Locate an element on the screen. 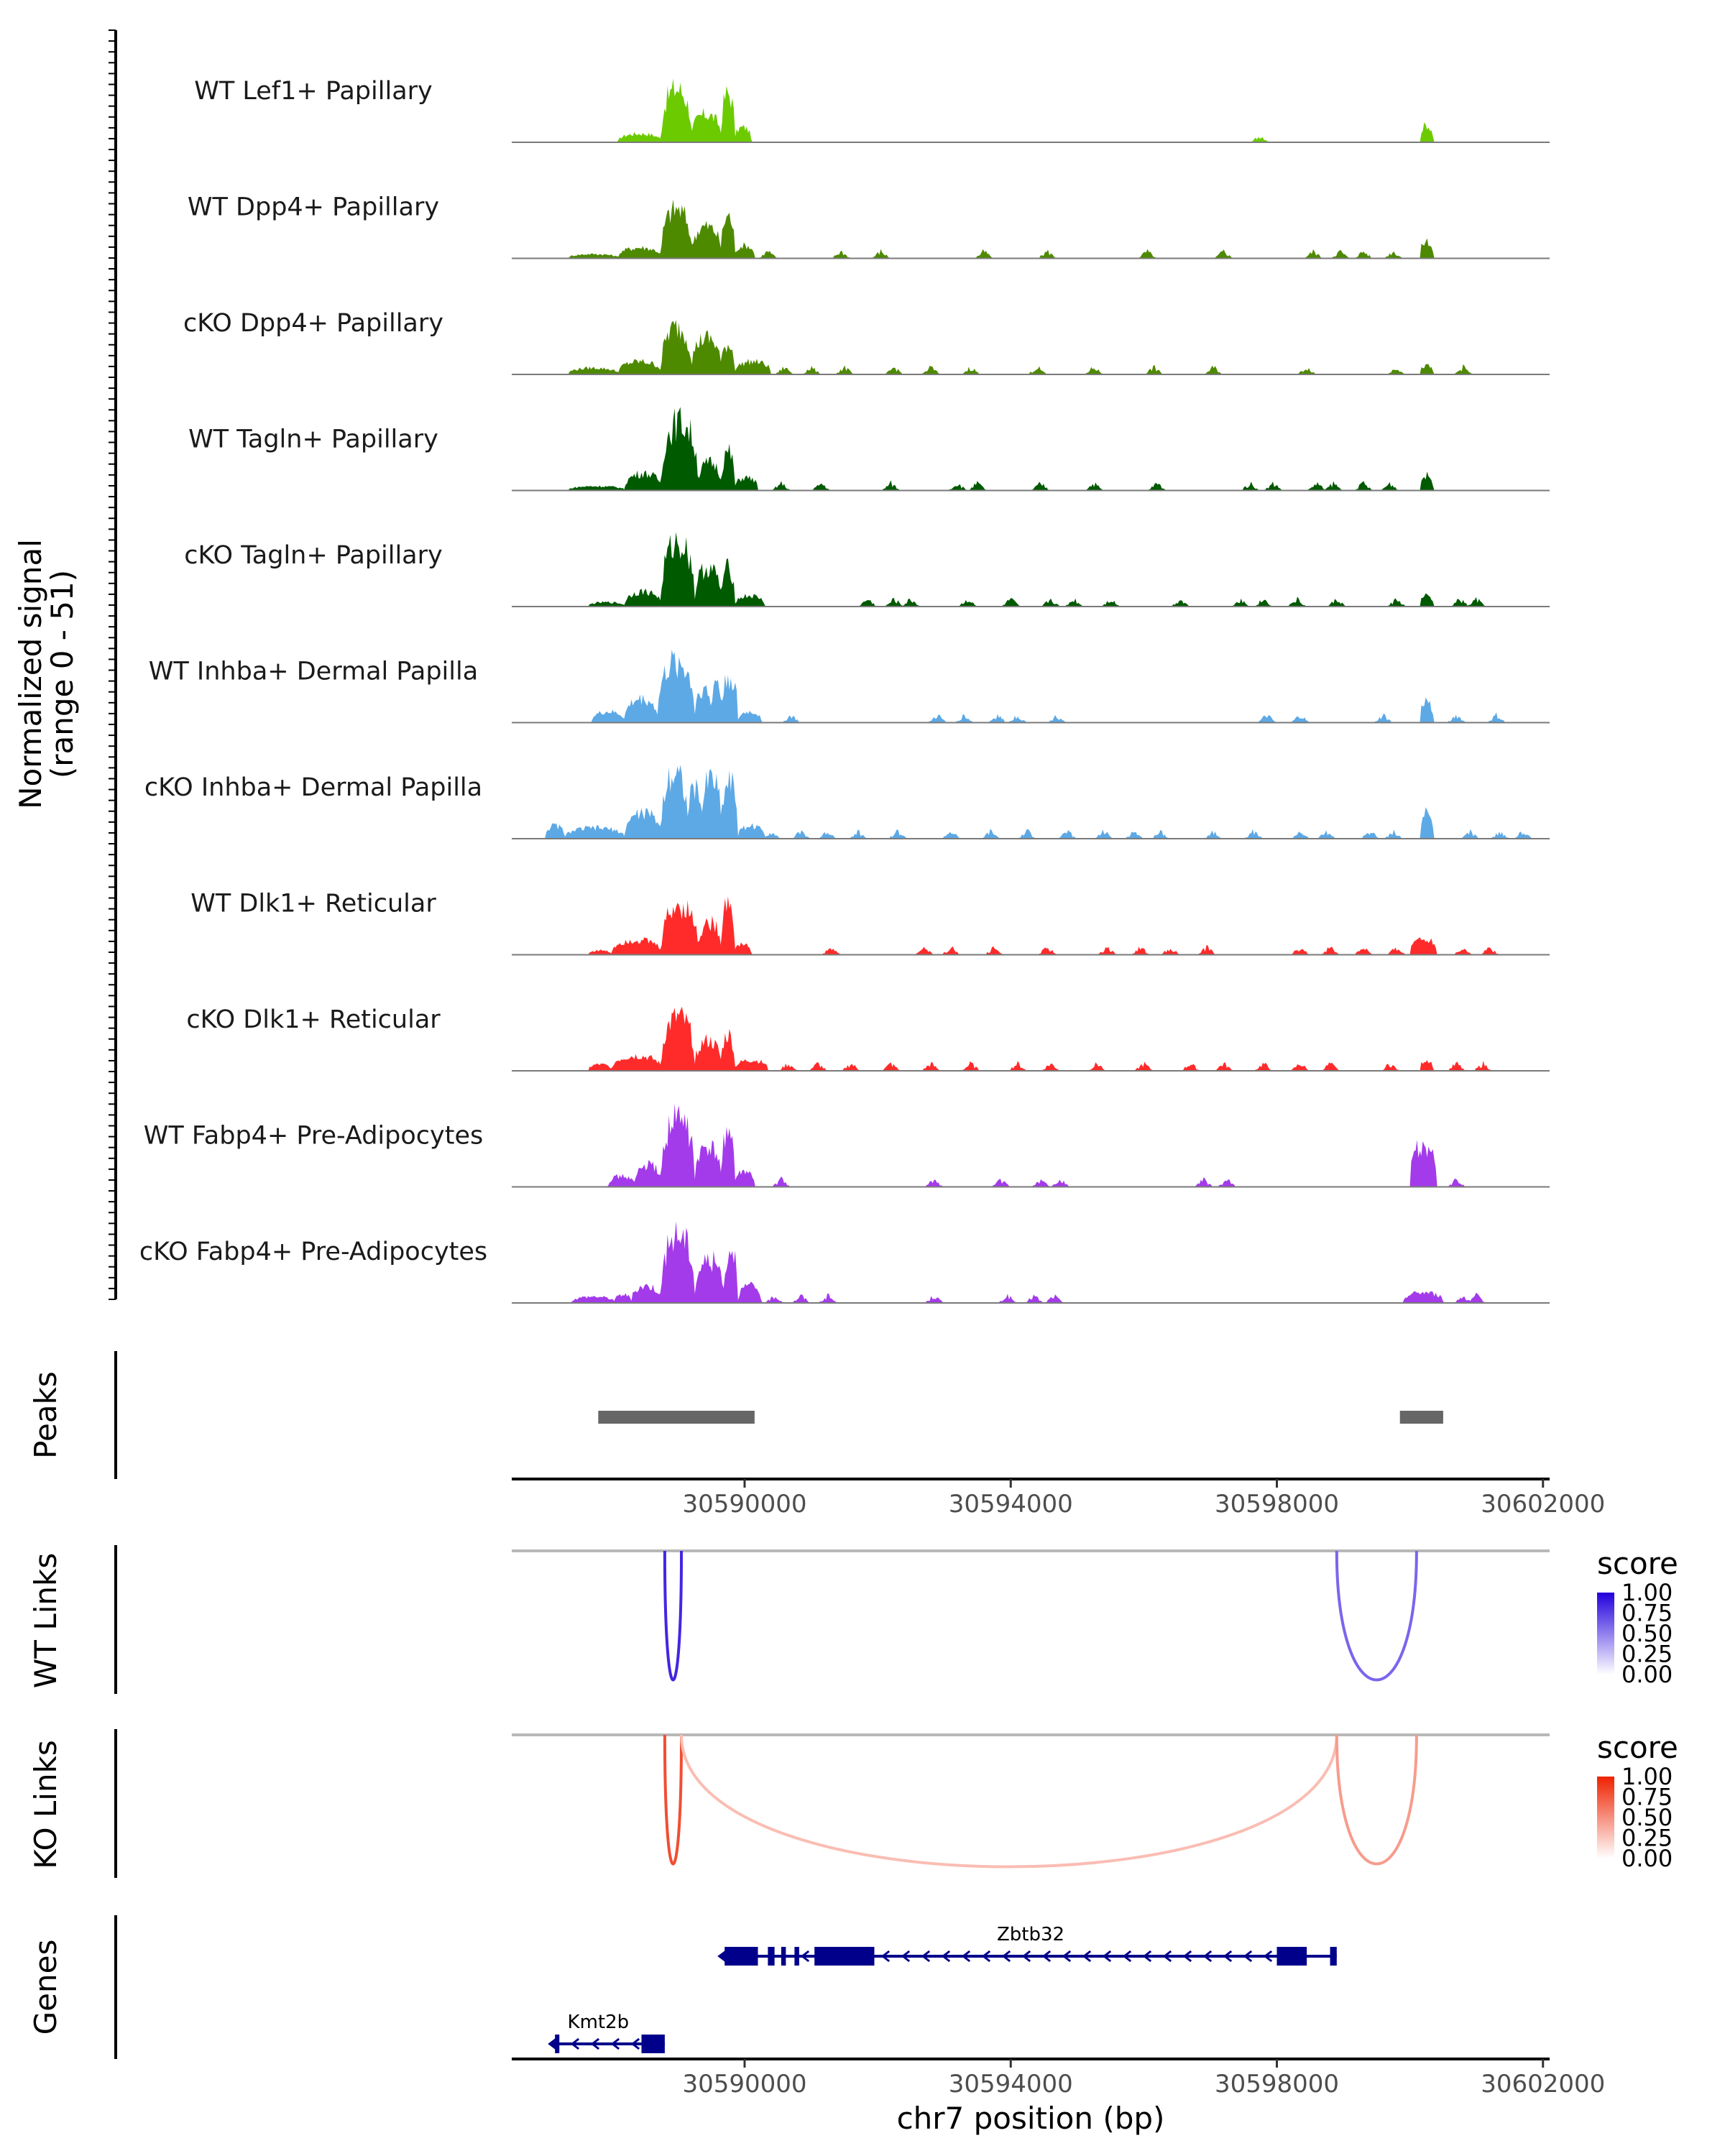  wt-links-legend-tick-label: 0.75 is located at coordinates (1647, 1613).